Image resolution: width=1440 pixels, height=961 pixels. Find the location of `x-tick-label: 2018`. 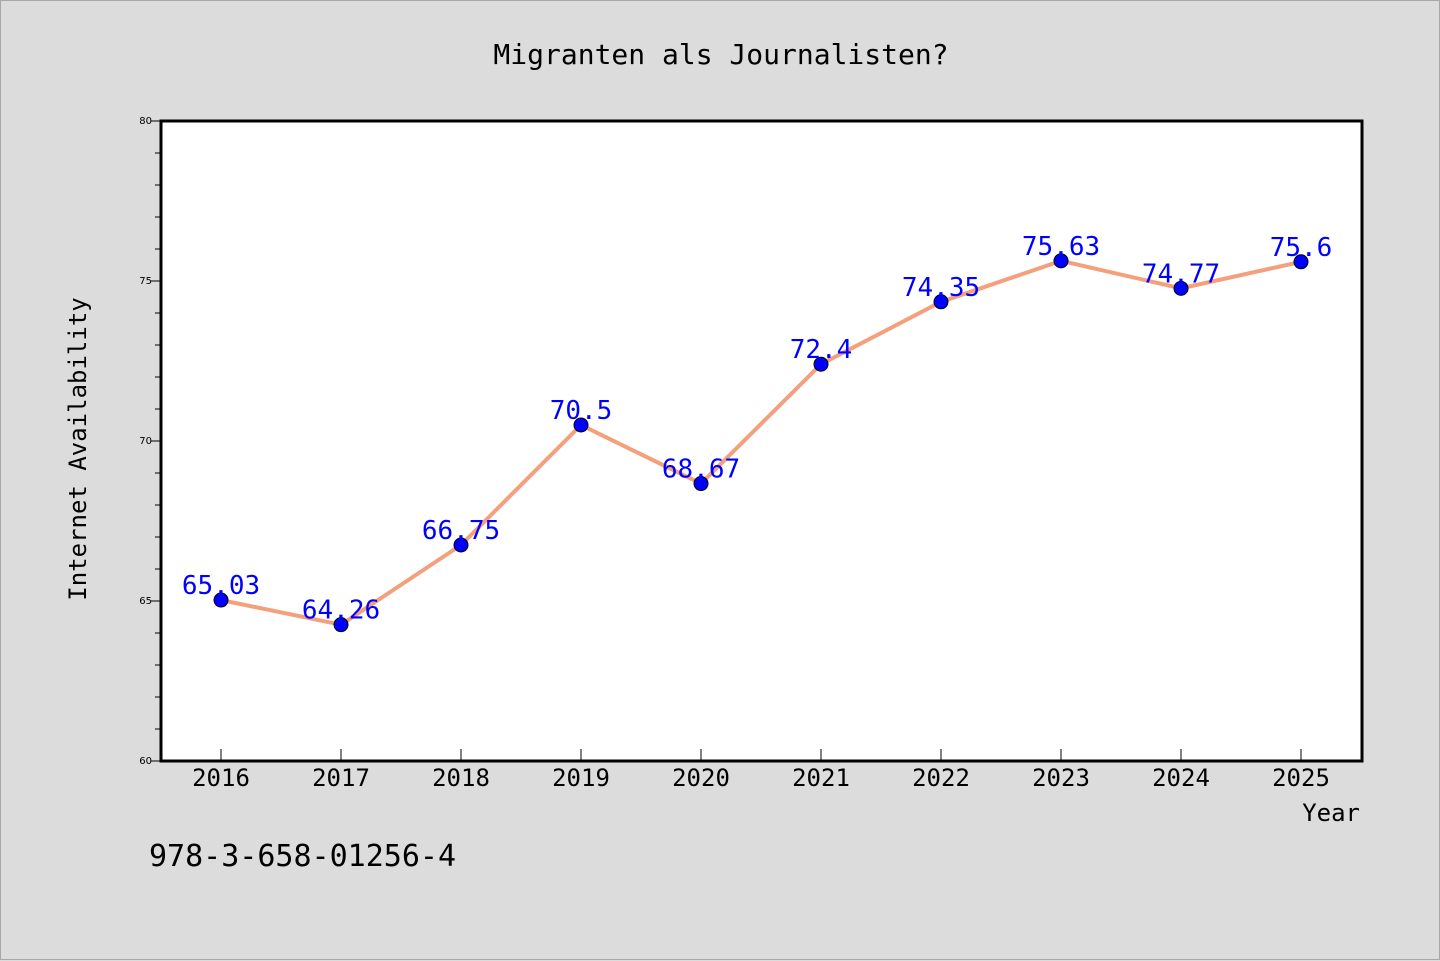

x-tick-label: 2018 is located at coordinates (461, 778).